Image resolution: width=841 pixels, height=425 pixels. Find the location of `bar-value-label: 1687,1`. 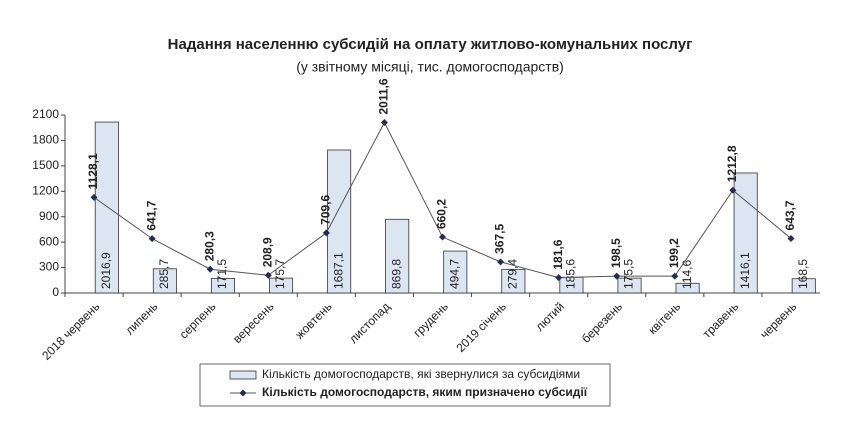

bar-value-label: 1687,1 is located at coordinates (338, 270).